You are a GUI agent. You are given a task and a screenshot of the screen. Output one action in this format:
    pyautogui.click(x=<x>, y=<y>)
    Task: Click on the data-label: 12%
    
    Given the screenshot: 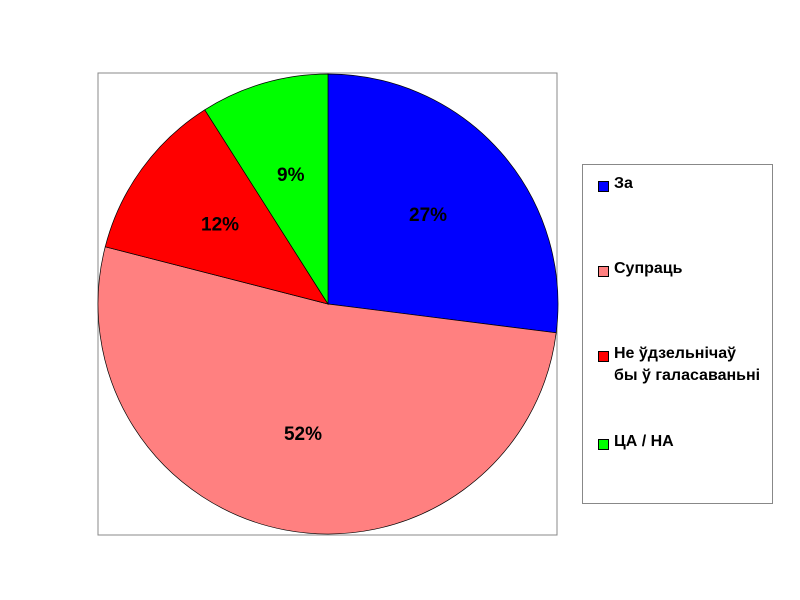 What is the action you would take?
    pyautogui.click(x=220, y=225)
    